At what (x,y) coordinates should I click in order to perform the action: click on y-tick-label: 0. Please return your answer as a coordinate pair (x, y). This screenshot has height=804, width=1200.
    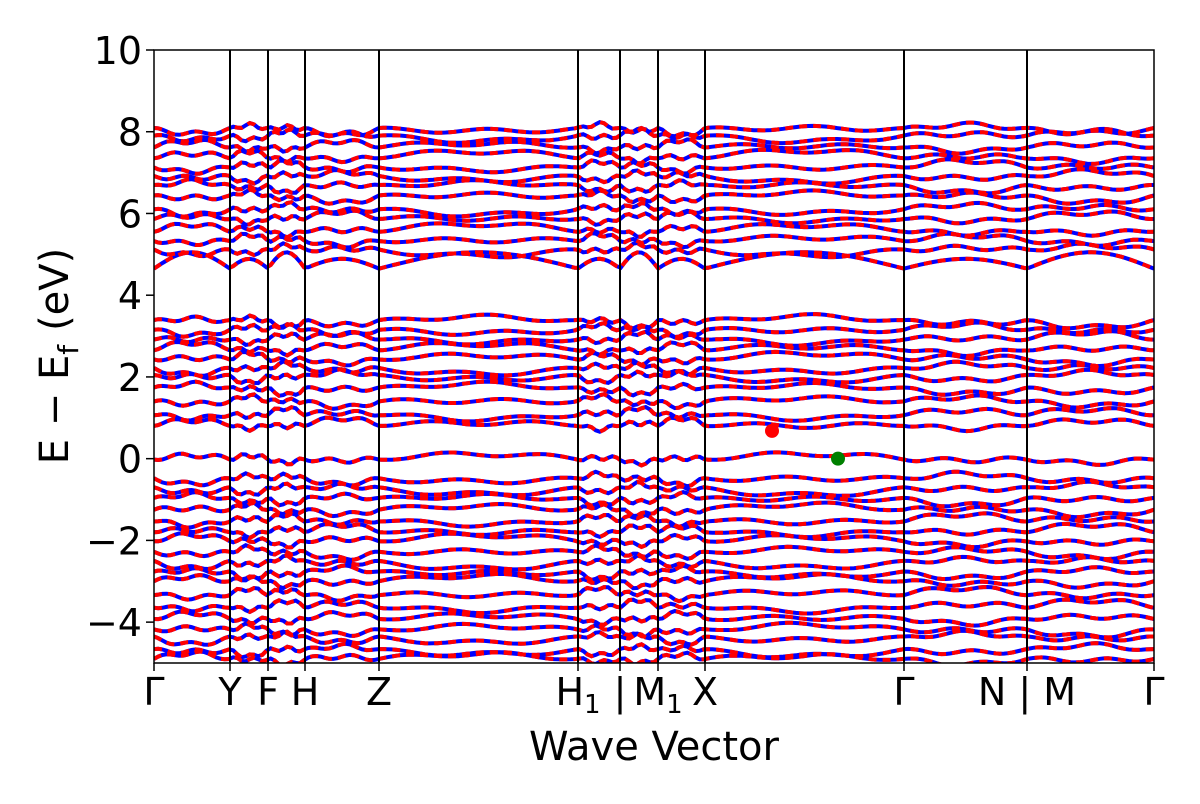
    Looking at the image, I should click on (130, 460).